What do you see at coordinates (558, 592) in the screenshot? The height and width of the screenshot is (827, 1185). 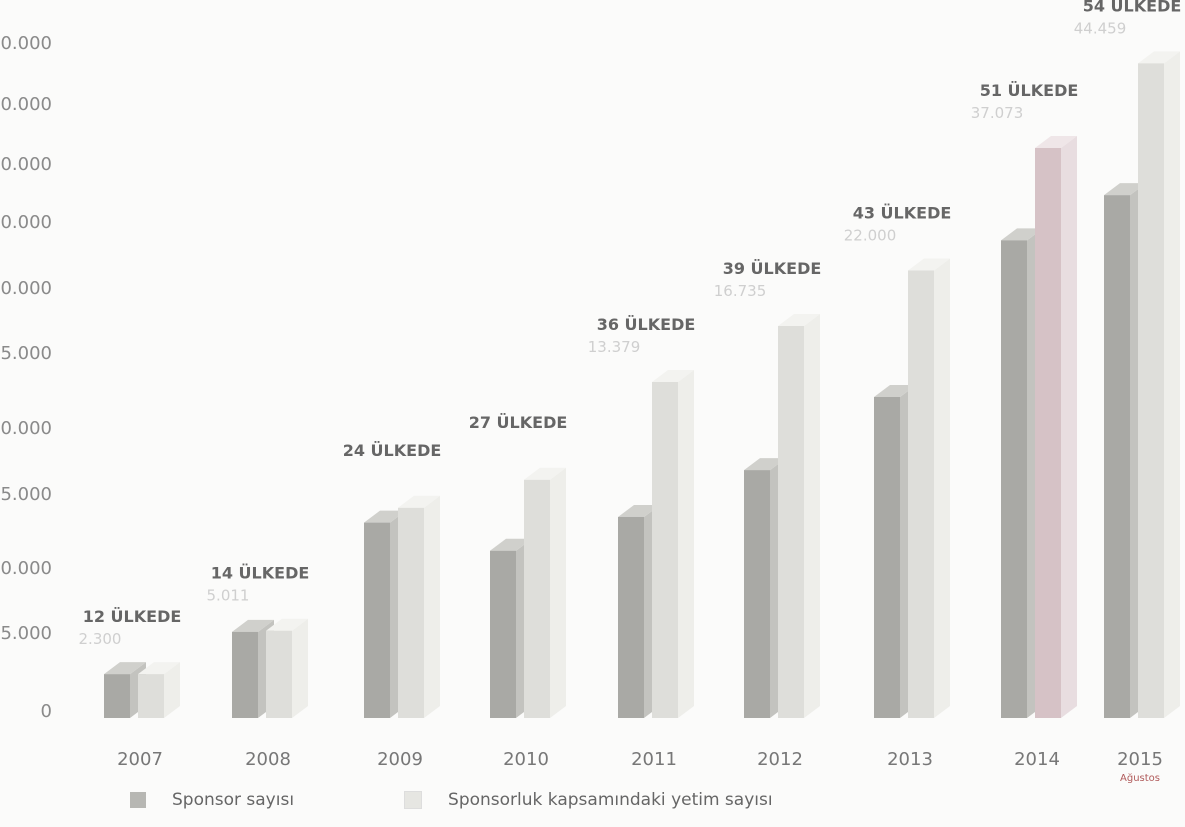 I see `bar-orphan-2010-side` at bounding box center [558, 592].